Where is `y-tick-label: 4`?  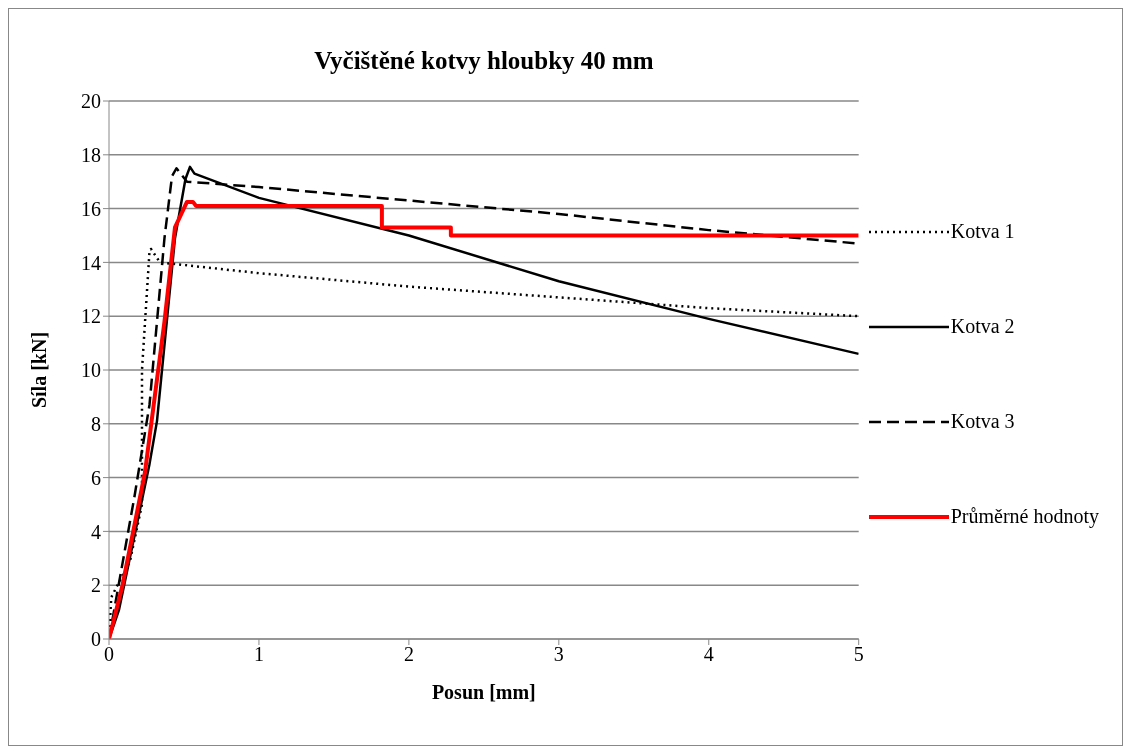 y-tick-label: 4 is located at coordinates (96, 531).